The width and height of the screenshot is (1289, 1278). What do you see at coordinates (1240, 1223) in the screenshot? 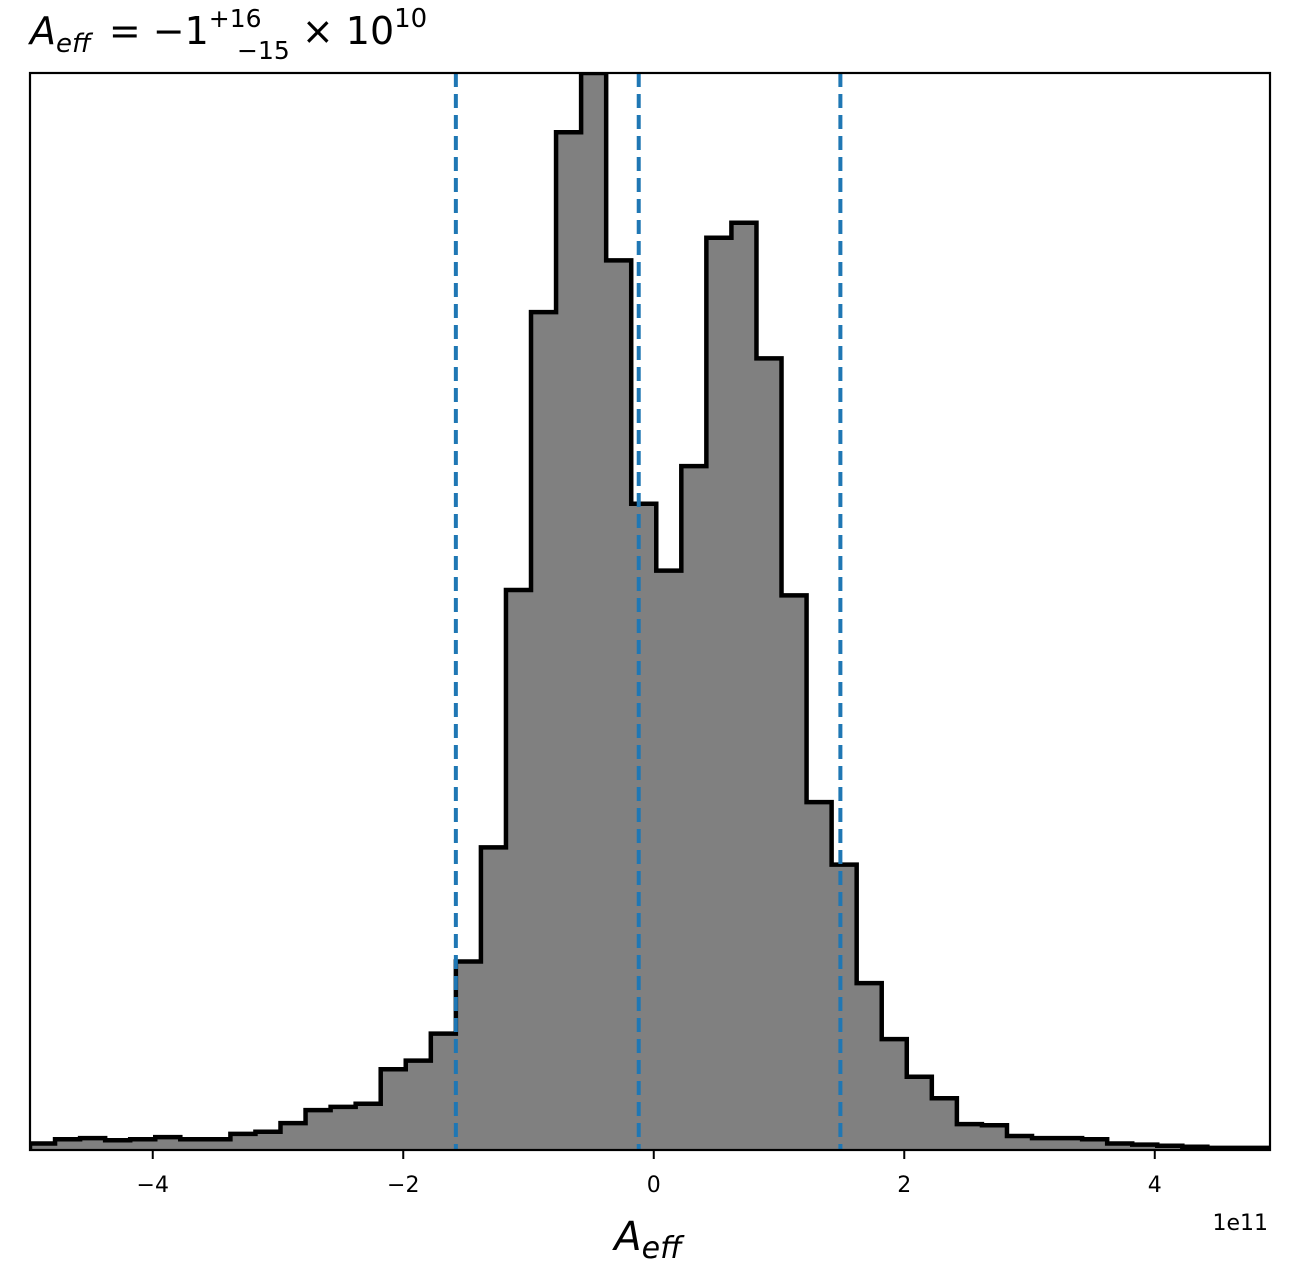
I see `x-offset-label: 1e11` at bounding box center [1240, 1223].